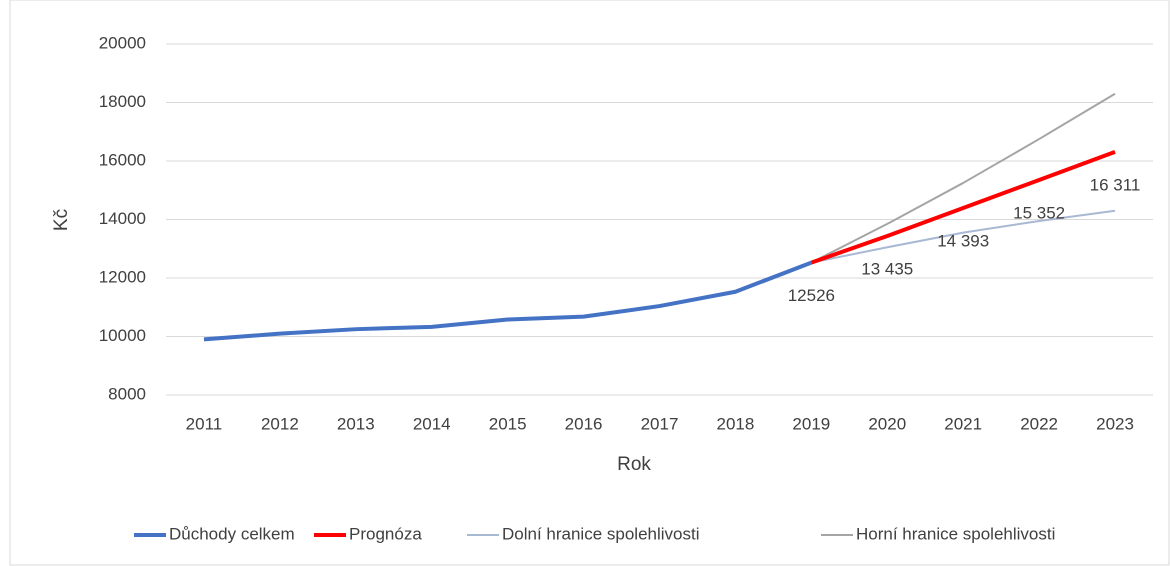  What do you see at coordinates (1039, 212) in the screenshot?
I see `data-label: 15 352` at bounding box center [1039, 212].